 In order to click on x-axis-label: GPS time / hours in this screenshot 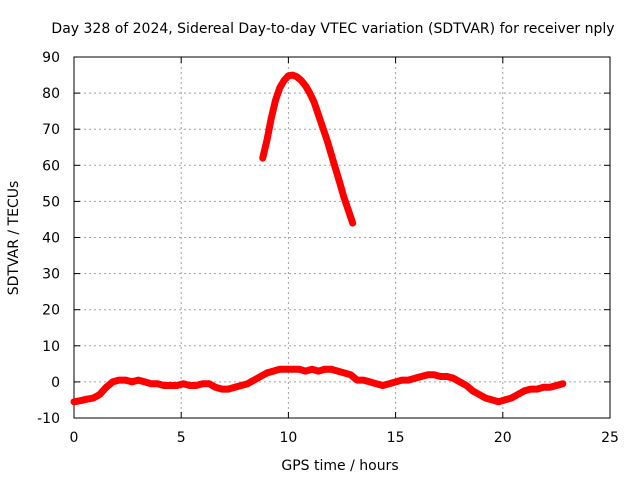, I will do `click(339, 466)`.